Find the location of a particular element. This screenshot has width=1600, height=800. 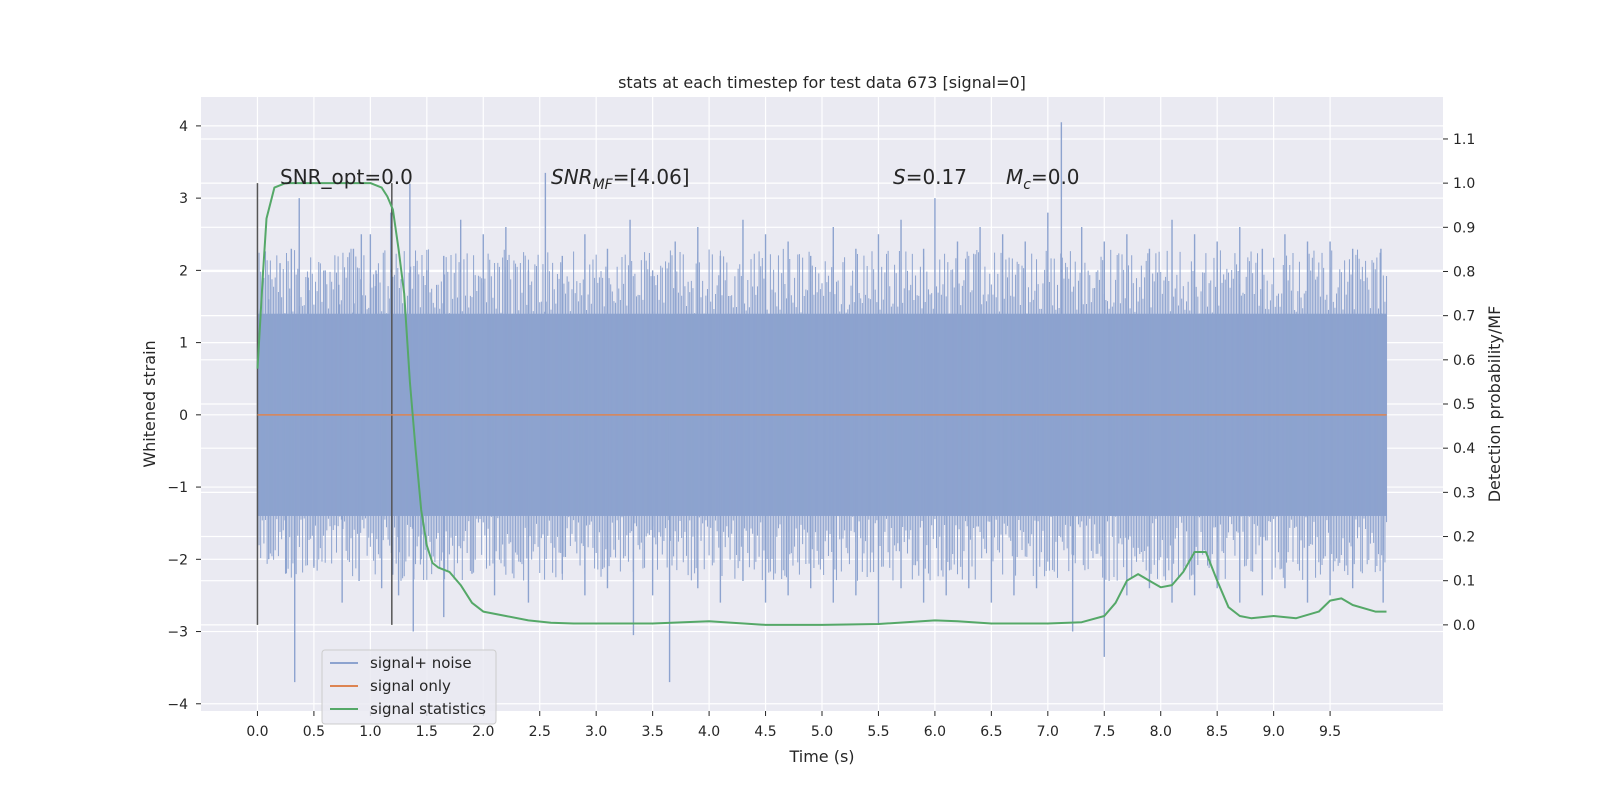

annotation-snr-mf-sub: MF is located at coordinates (603, 185).